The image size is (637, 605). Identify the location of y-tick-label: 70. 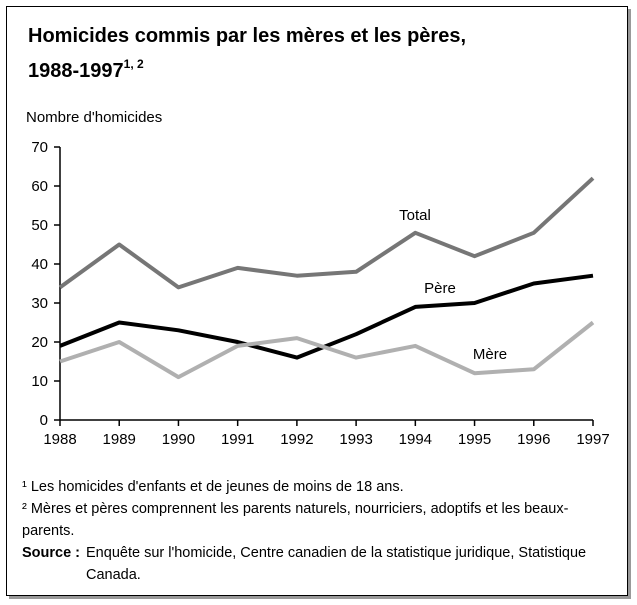
(39, 147).